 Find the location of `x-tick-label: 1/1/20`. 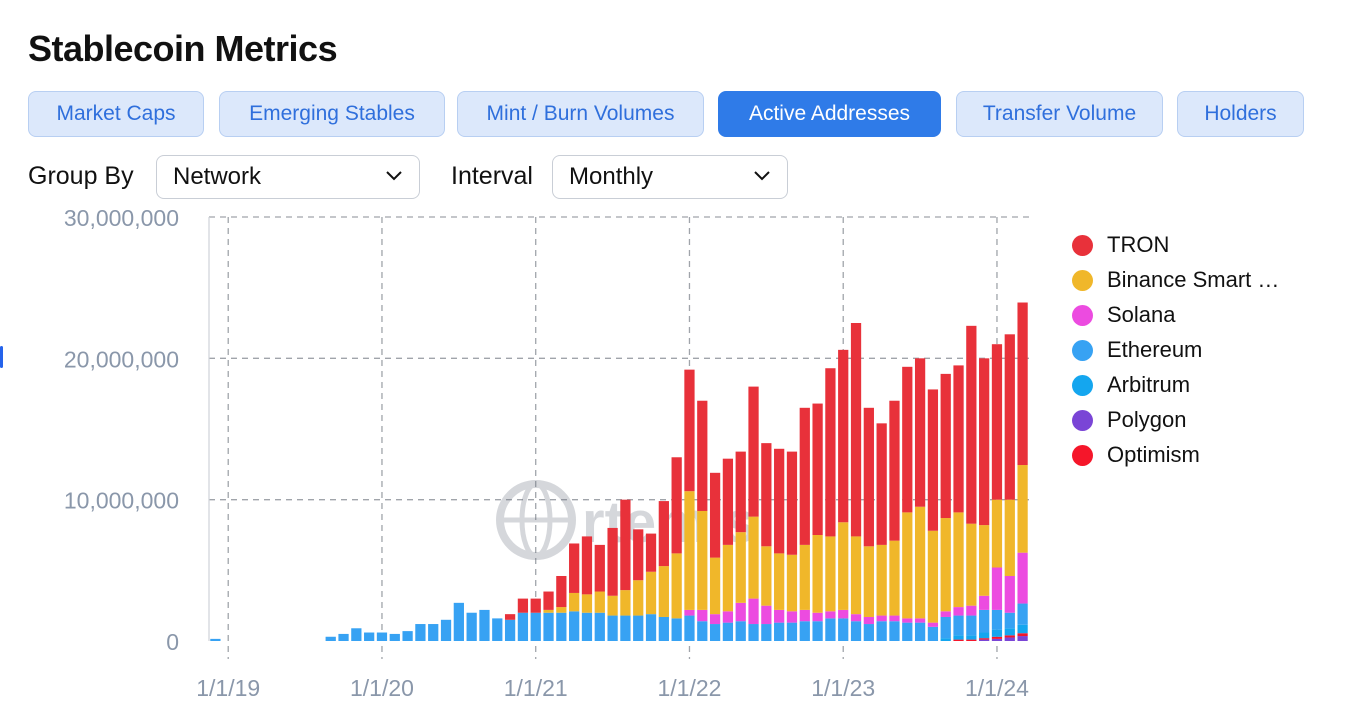

x-tick-label: 1/1/20 is located at coordinates (382, 688).